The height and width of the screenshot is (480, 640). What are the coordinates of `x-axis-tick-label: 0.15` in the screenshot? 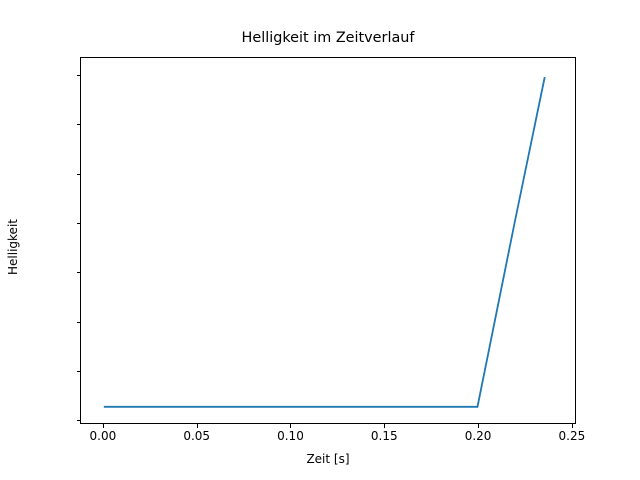 It's located at (384, 436).